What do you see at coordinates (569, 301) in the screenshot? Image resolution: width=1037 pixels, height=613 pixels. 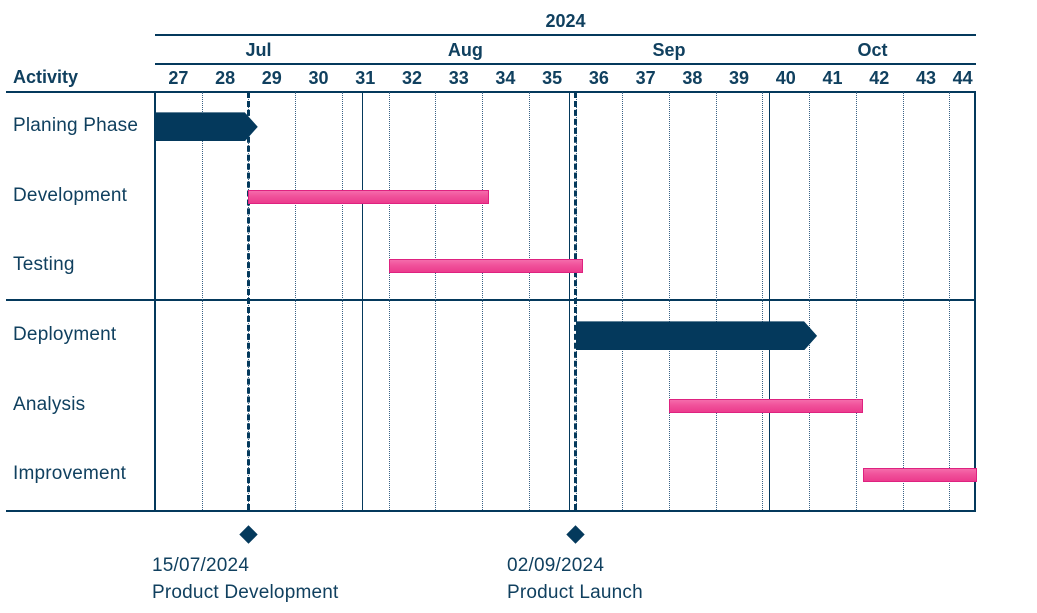 I see `month-boundary-line-sep` at bounding box center [569, 301].